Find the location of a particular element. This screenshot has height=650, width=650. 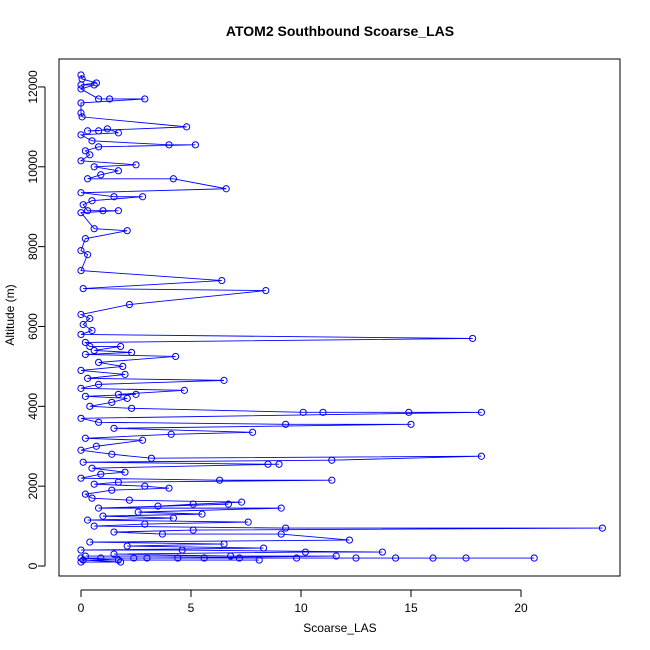

x-axis: 0 5 10 15 20 is located at coordinates (303, 602).